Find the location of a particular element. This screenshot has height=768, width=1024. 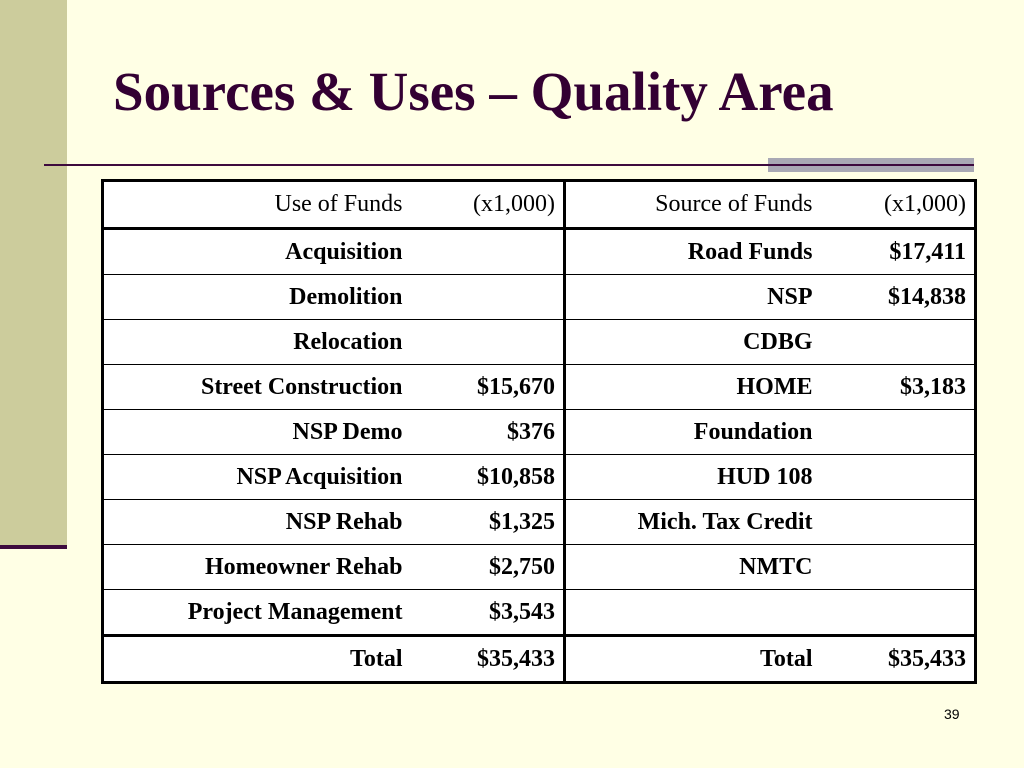

source-label is located at coordinates (692, 612).